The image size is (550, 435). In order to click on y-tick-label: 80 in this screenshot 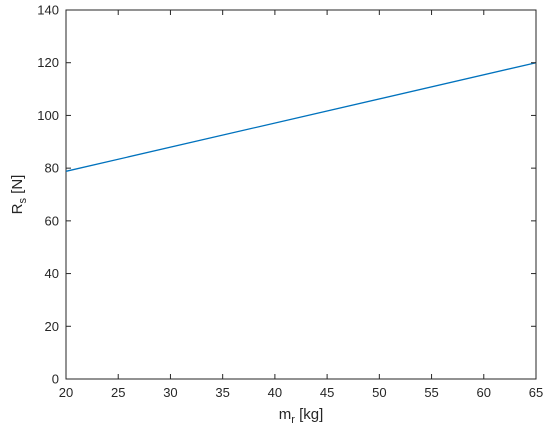, I will do `click(52, 168)`.